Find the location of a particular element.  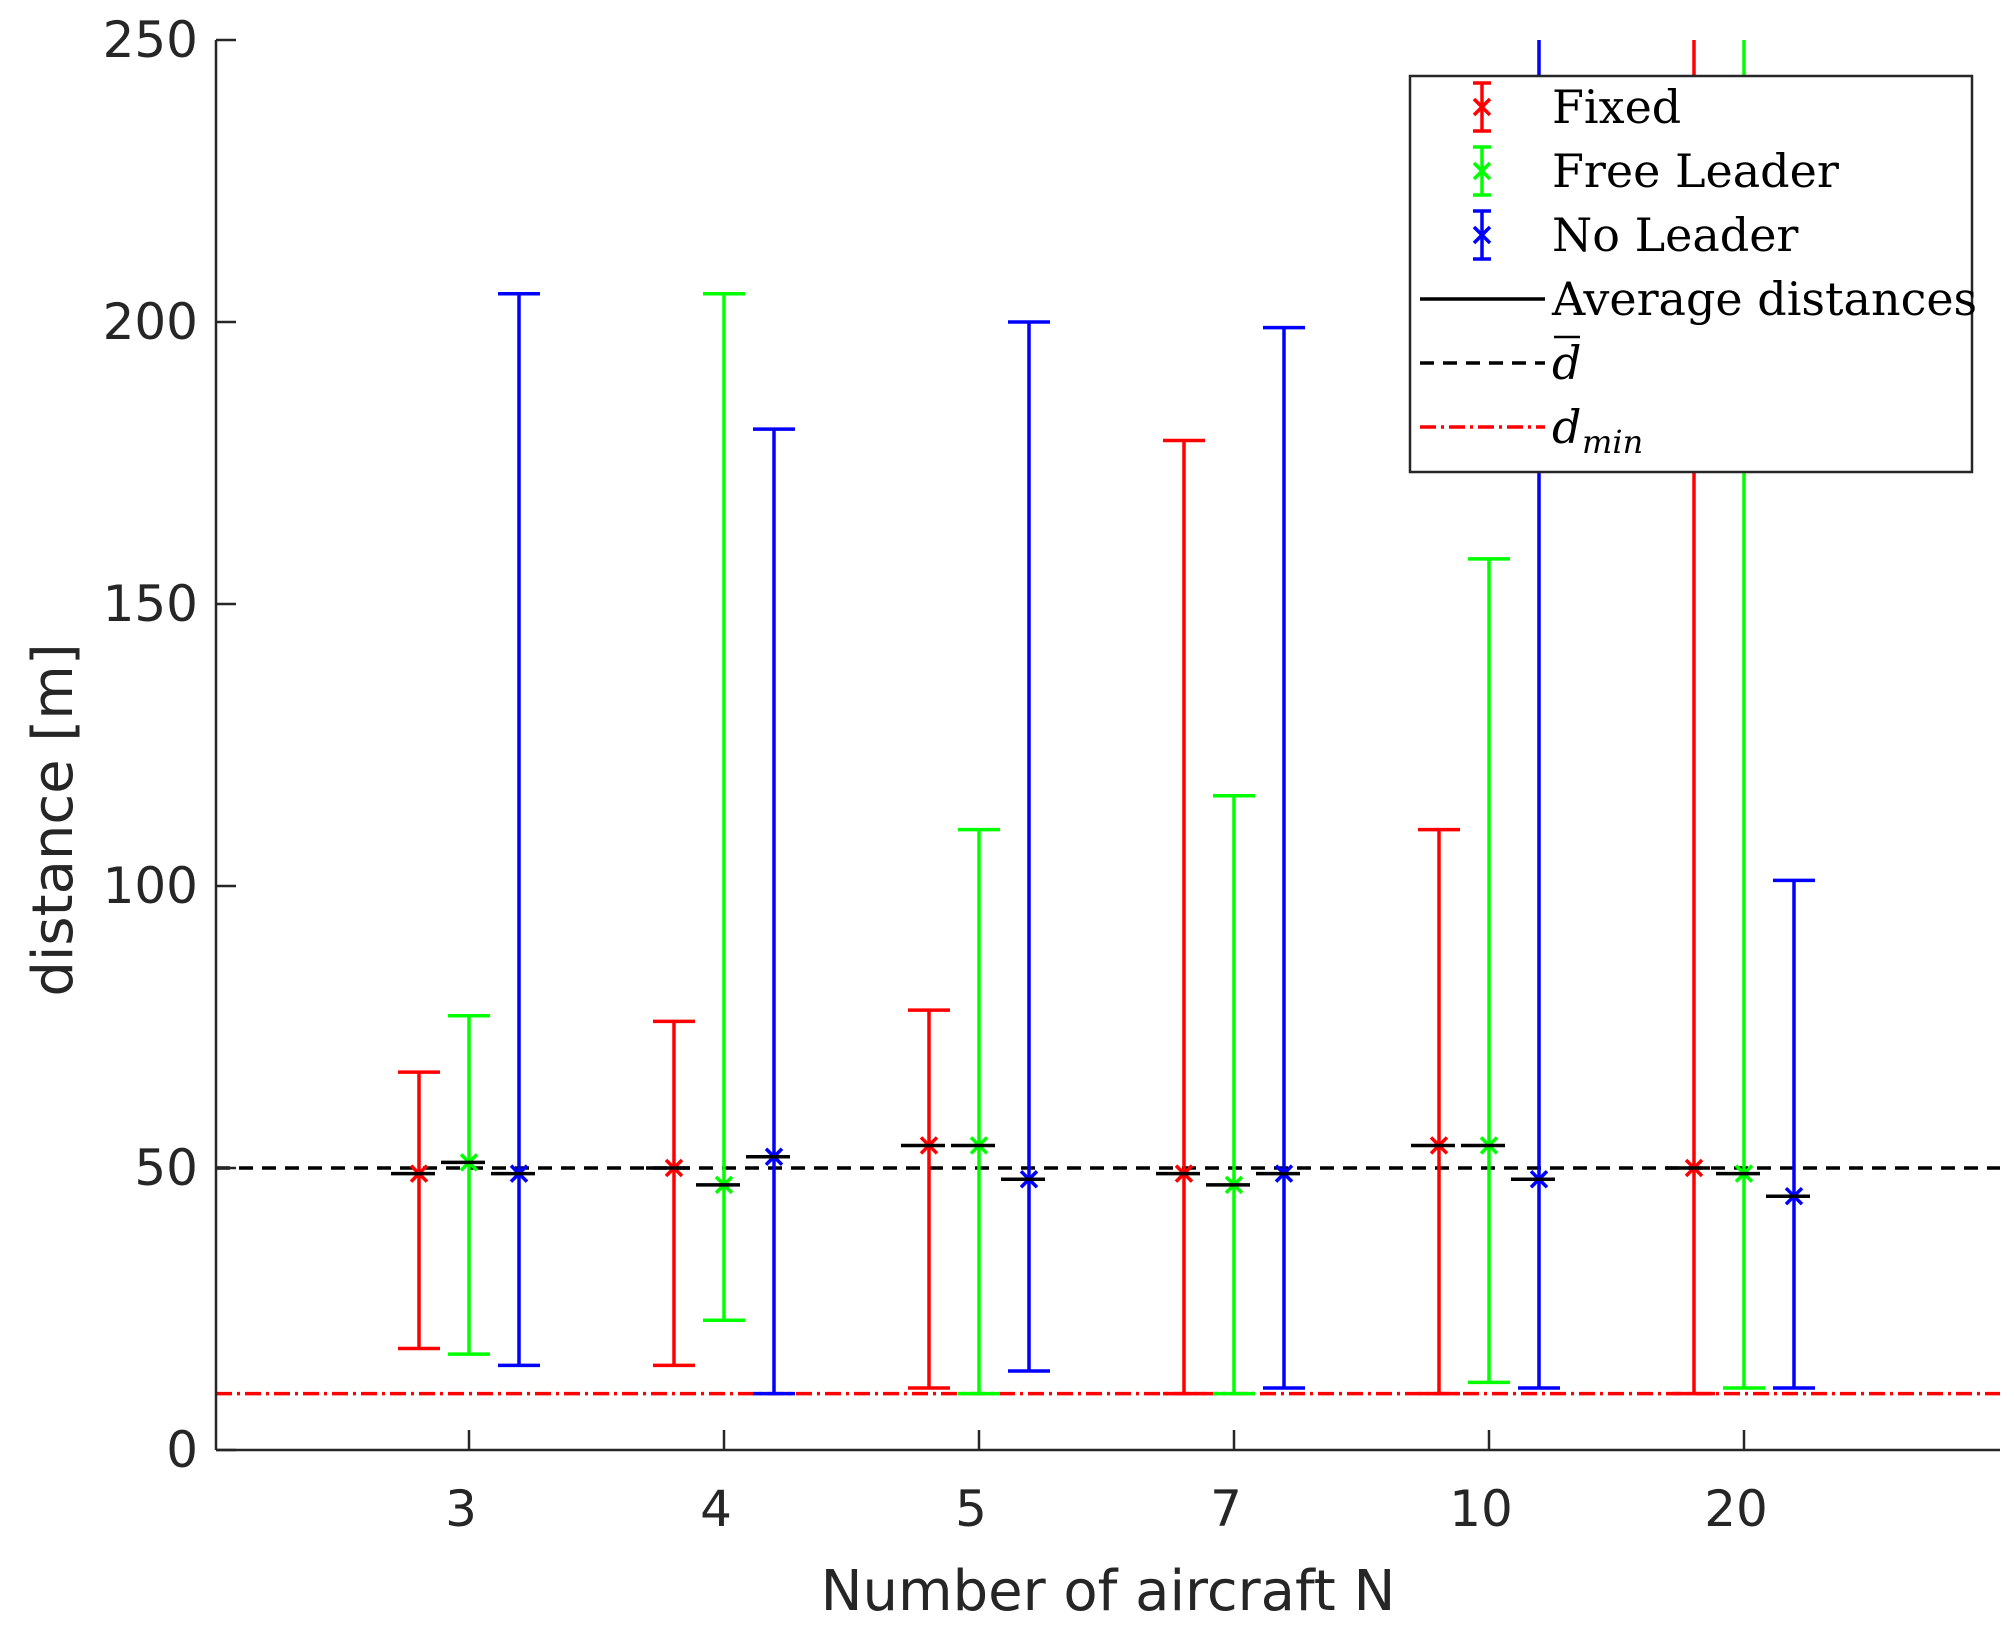

legend-box is located at coordinates (1691, 274).